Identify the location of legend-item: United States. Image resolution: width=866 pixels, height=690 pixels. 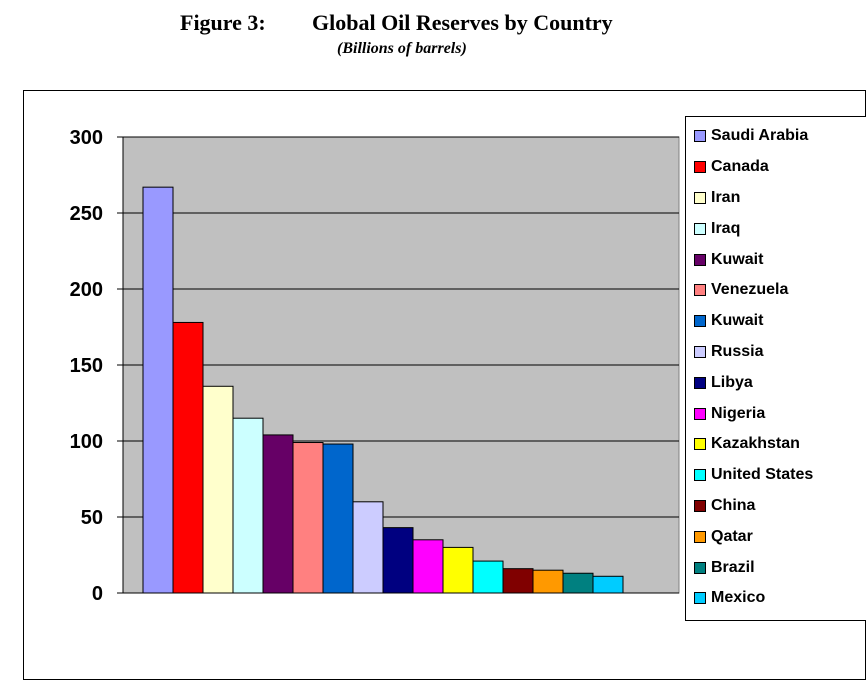
(776, 475).